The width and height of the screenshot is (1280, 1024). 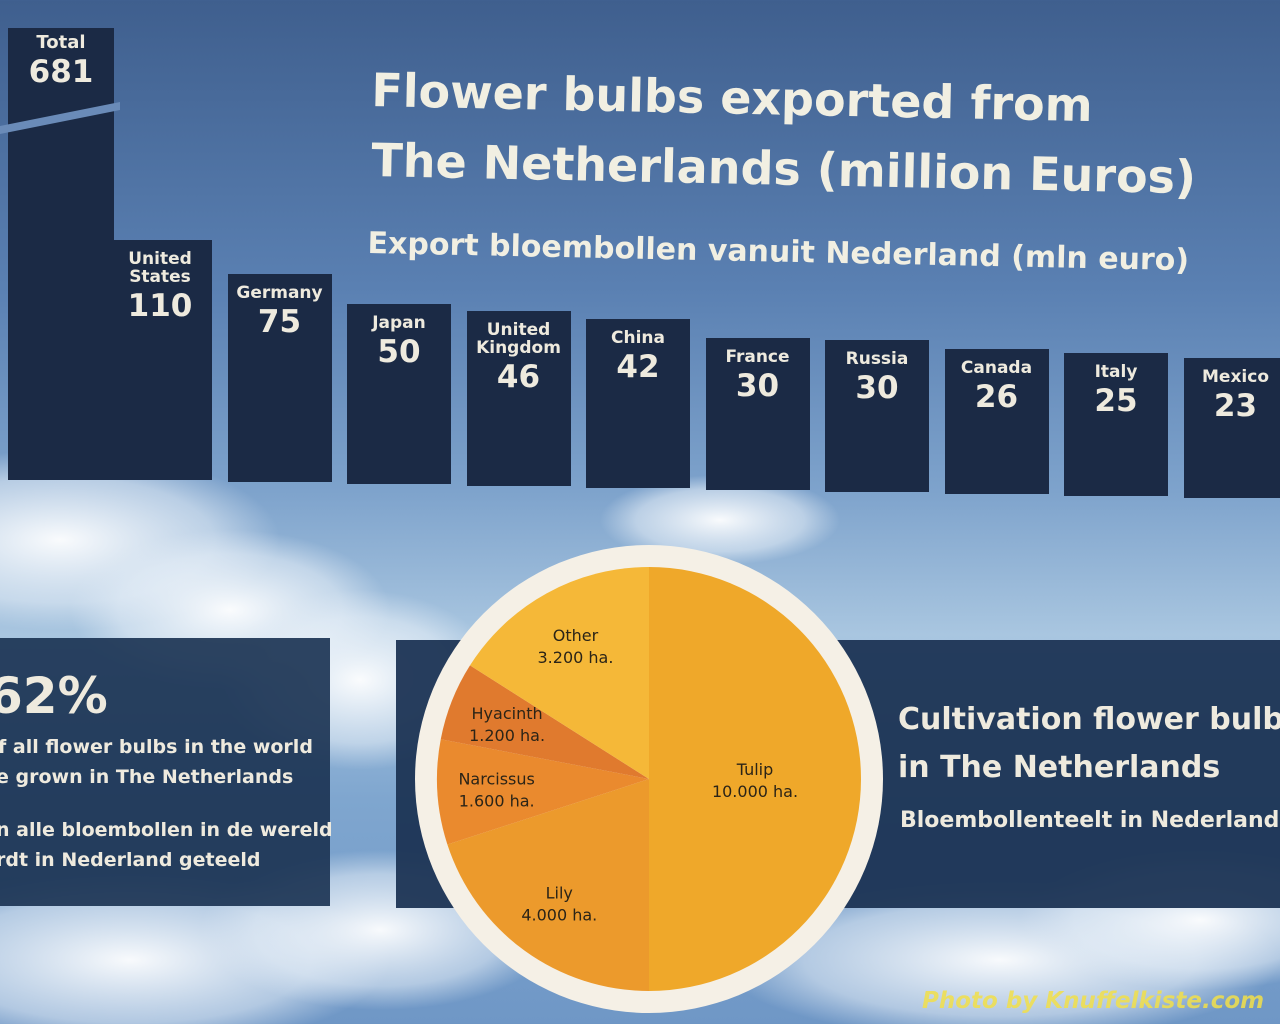 I want to click on bar-value: 50, so click(x=399, y=352).